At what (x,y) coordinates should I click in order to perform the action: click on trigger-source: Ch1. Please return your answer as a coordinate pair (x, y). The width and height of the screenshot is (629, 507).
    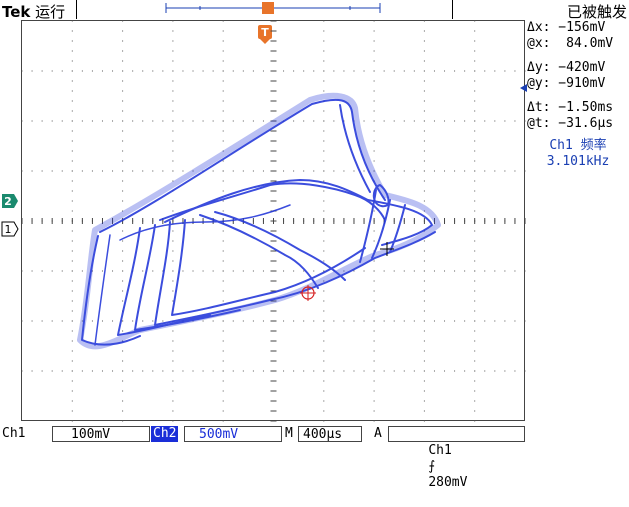
    Looking at the image, I should click on (440, 450).